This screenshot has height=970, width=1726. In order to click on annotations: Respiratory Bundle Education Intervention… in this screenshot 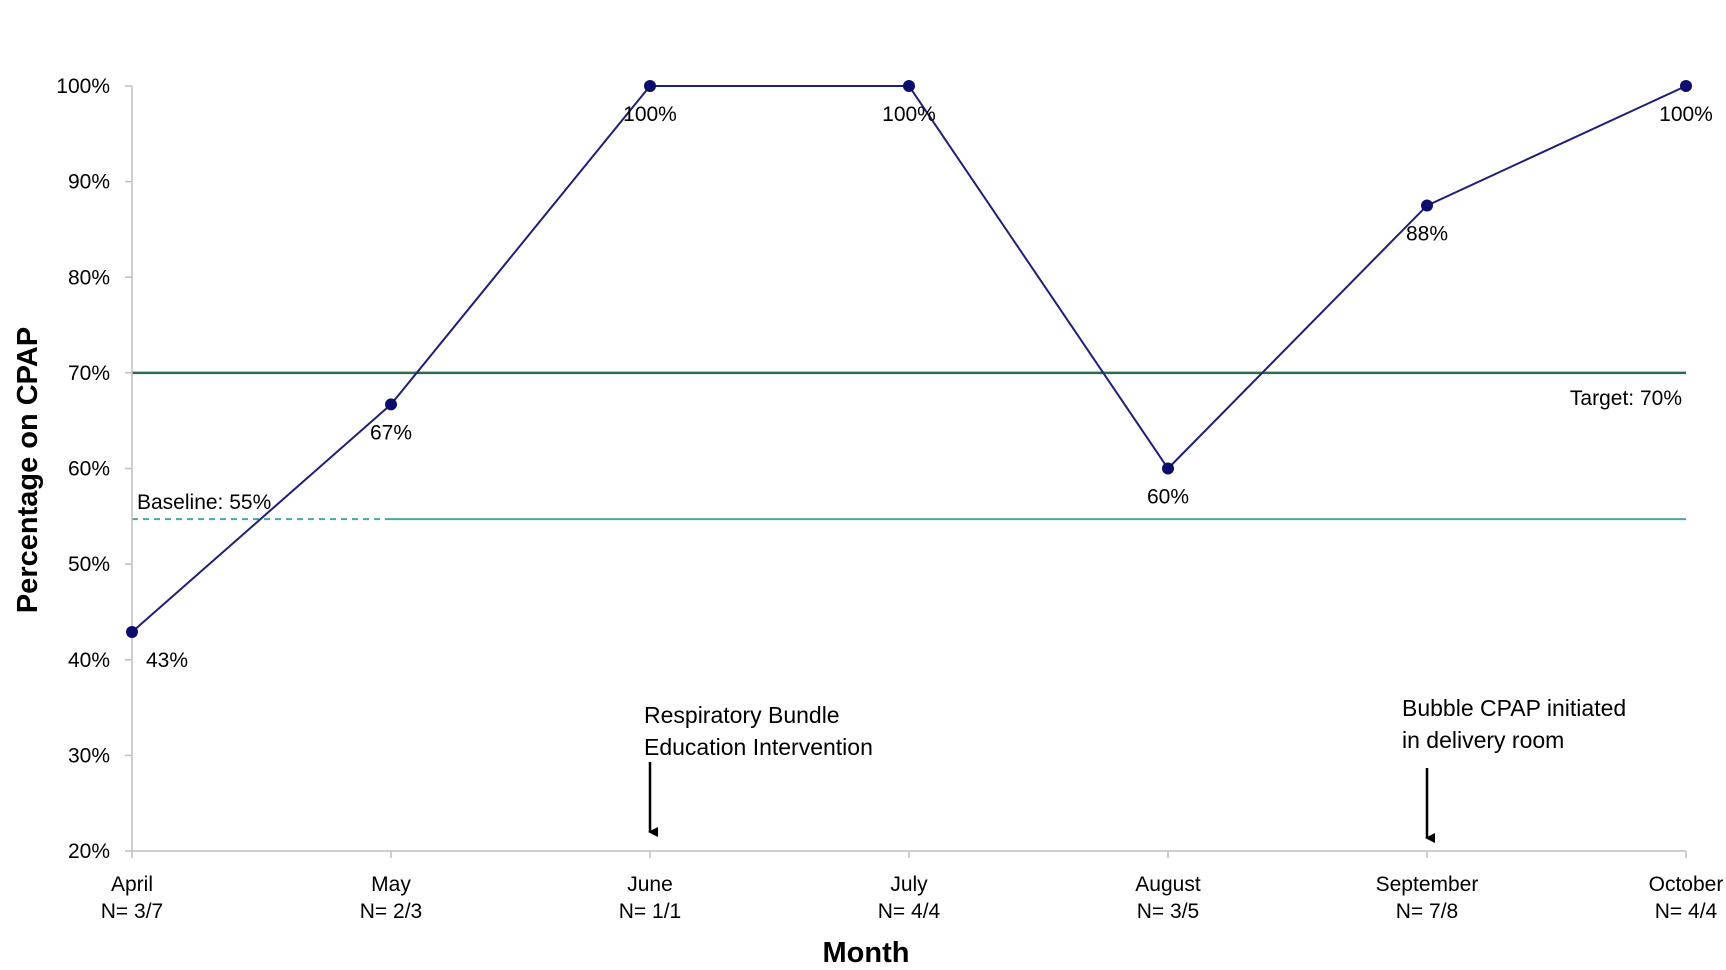, I will do `click(1135, 769)`.